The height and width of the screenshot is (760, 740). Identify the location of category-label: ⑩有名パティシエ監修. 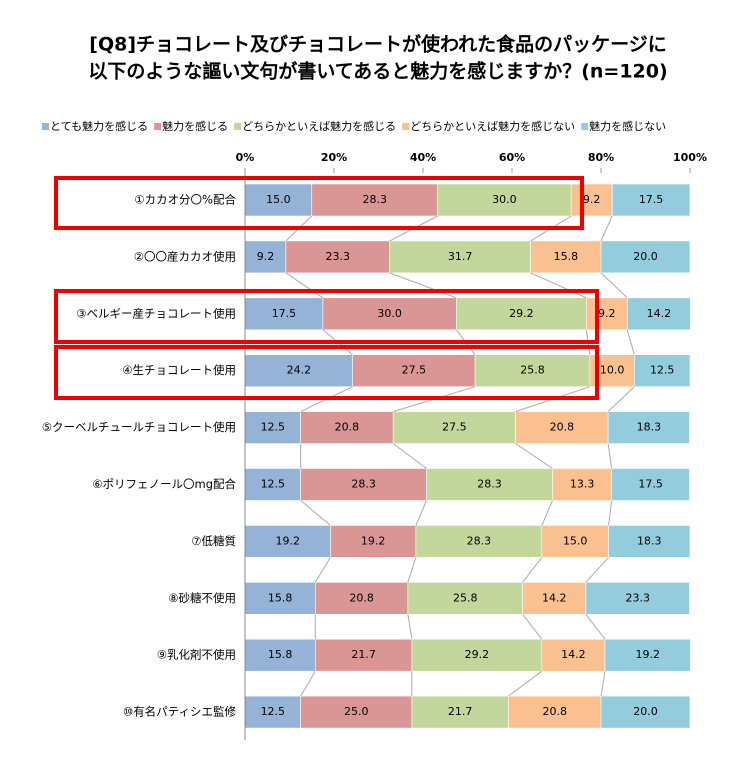
(180, 712).